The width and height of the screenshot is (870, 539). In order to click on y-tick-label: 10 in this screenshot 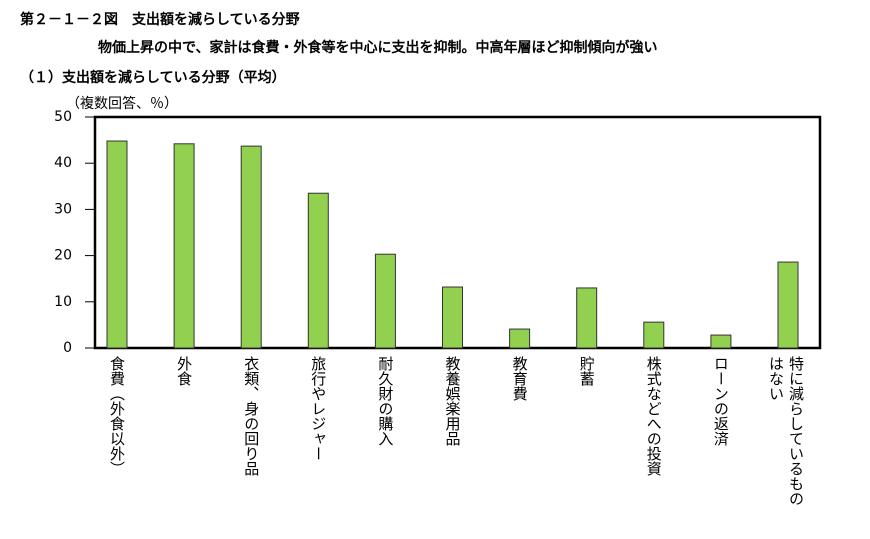, I will do `click(63, 302)`.